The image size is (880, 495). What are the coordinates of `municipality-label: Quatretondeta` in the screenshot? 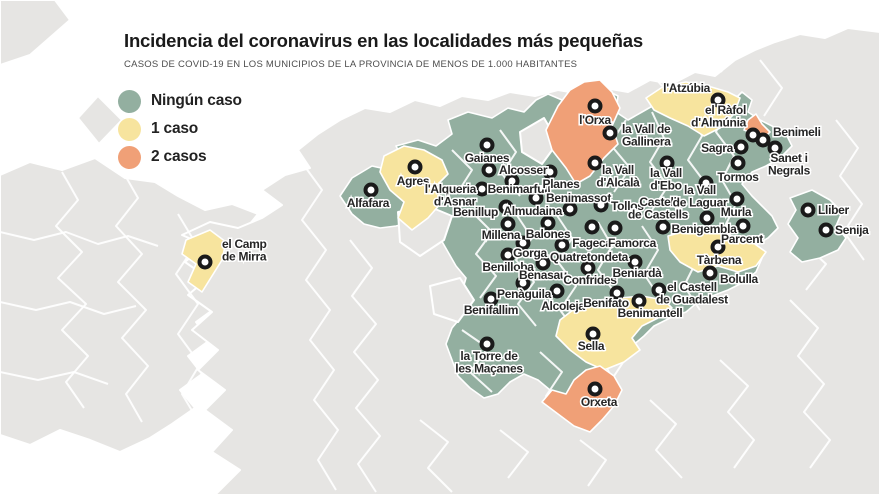 It's located at (589, 257).